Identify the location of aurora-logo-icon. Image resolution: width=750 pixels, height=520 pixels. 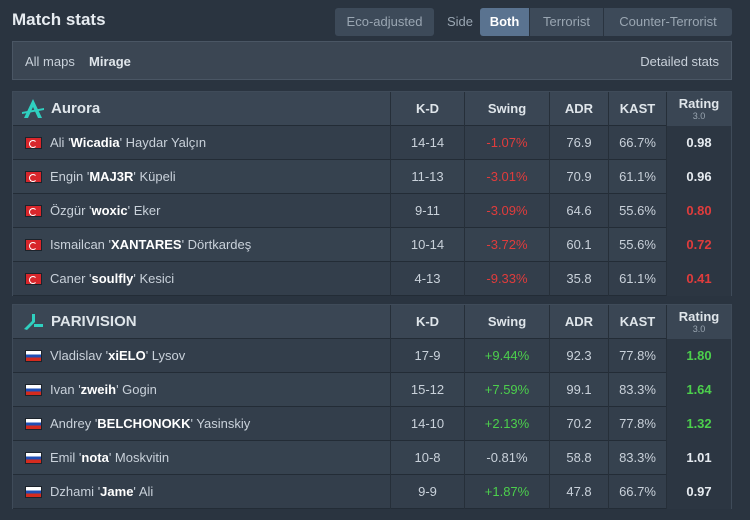
(33, 108).